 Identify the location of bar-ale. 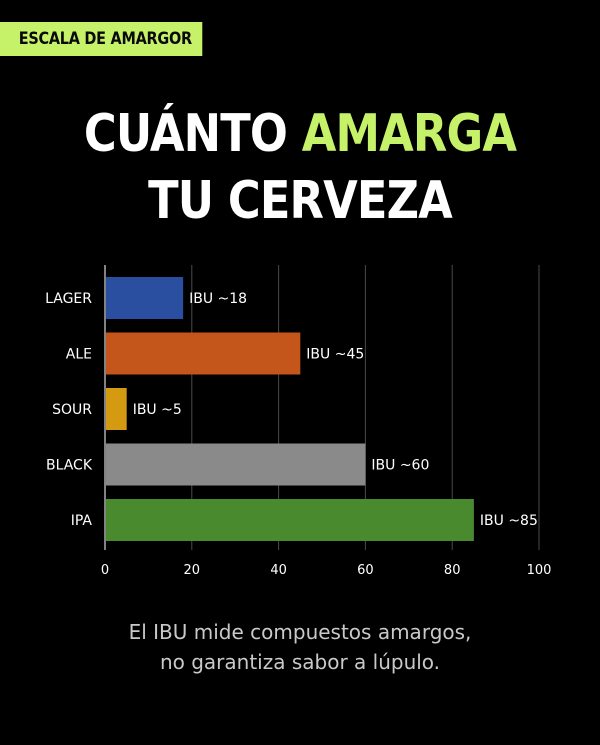
(203, 353).